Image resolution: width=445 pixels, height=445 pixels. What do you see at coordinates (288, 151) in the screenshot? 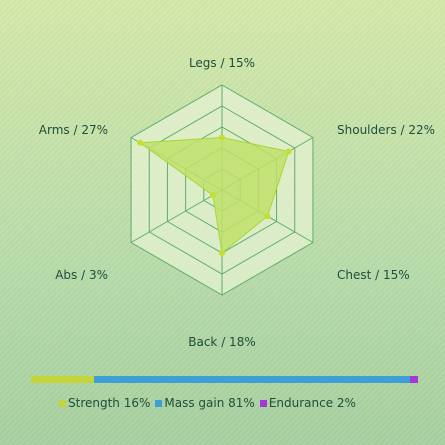
I see `radar-point-shoulders` at bounding box center [288, 151].